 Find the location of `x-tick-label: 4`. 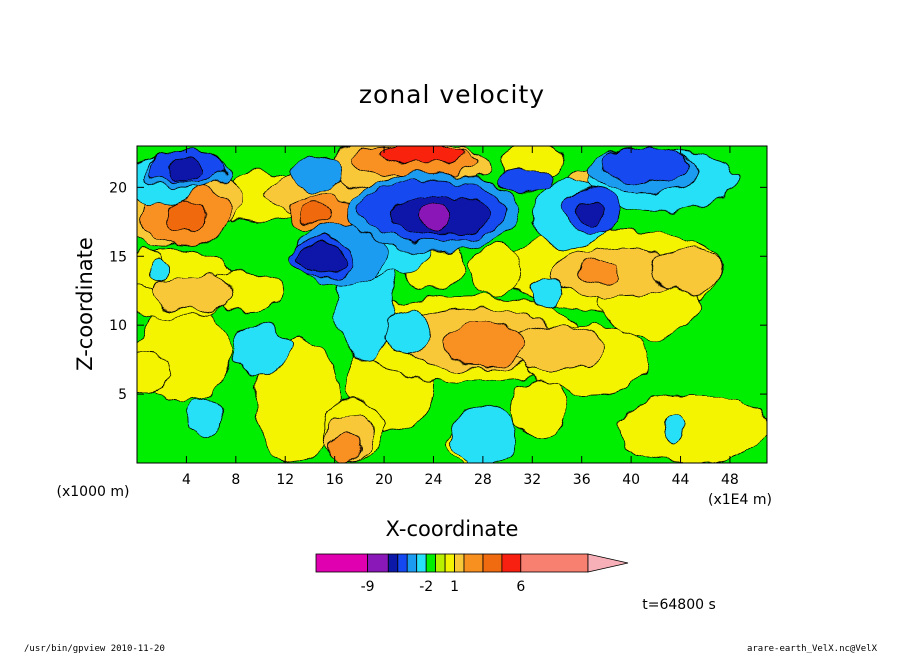

x-tick-label: 4 is located at coordinates (186, 480).